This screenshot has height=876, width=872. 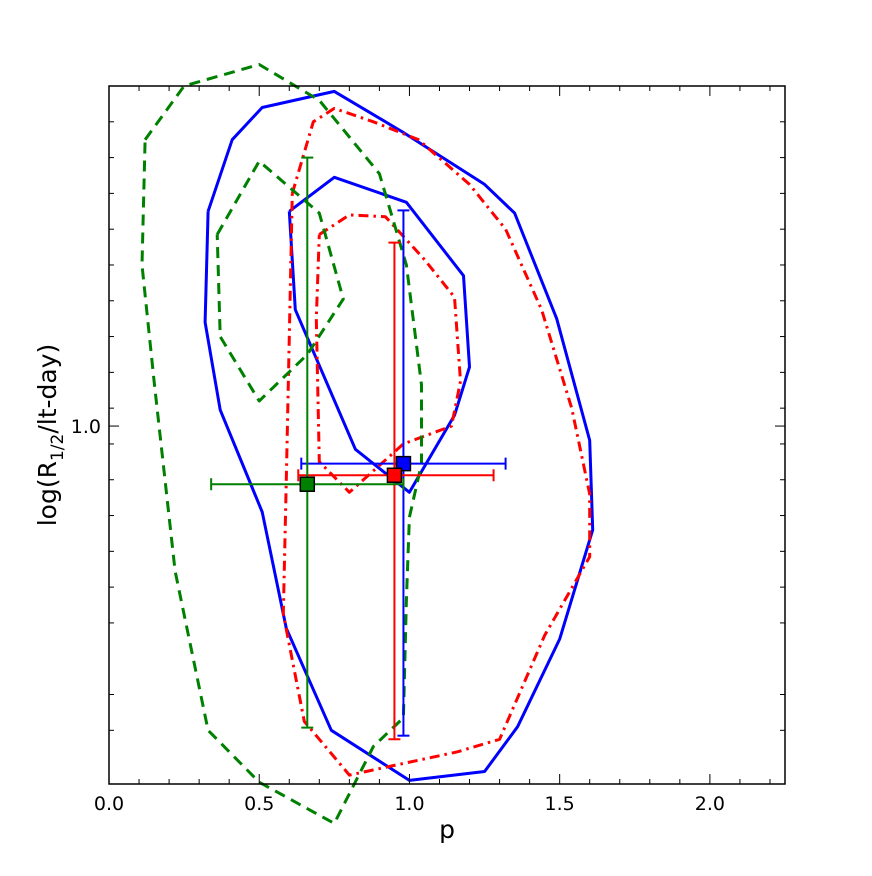 What do you see at coordinates (710, 804) in the screenshot?
I see `x-tick-label-4: 2.0` at bounding box center [710, 804].